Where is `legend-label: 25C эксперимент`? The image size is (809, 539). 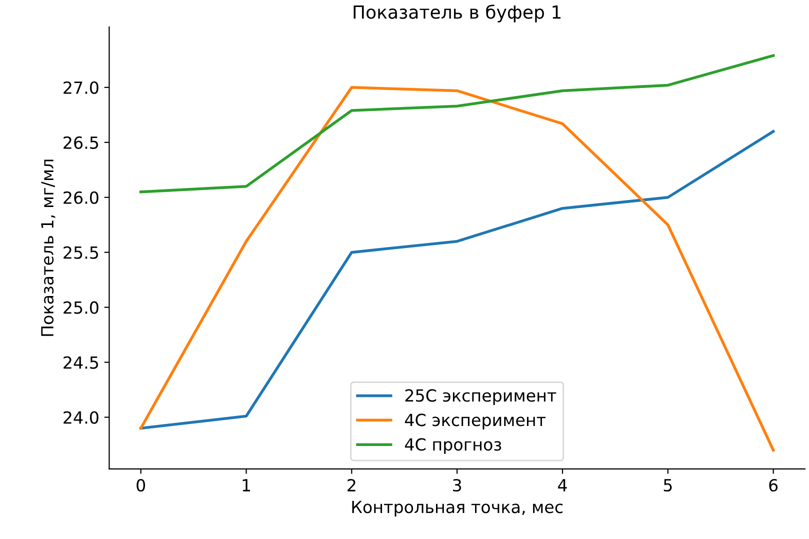
legend-label: 25C эксперимент is located at coordinates (480, 397).